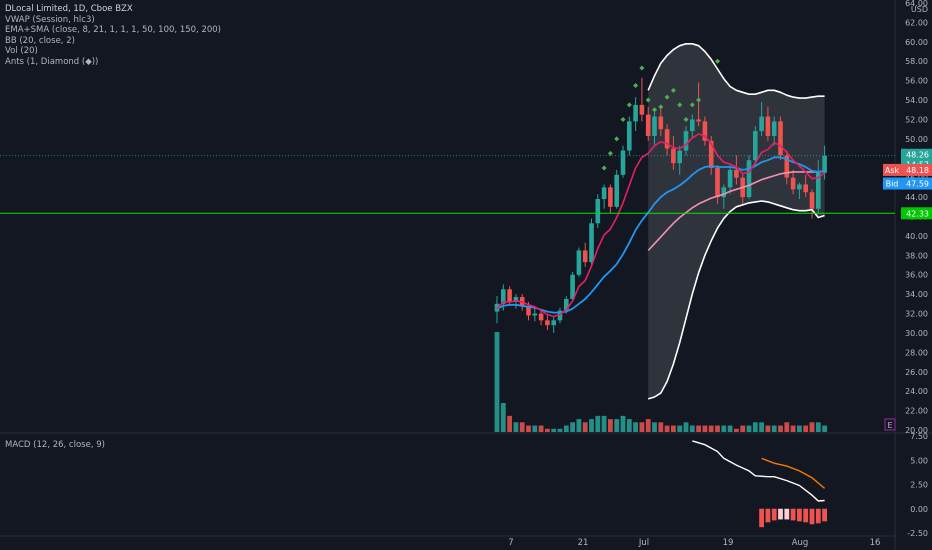 The width and height of the screenshot is (932, 550). I want to click on volume-legend: Vol (20), so click(21, 51).